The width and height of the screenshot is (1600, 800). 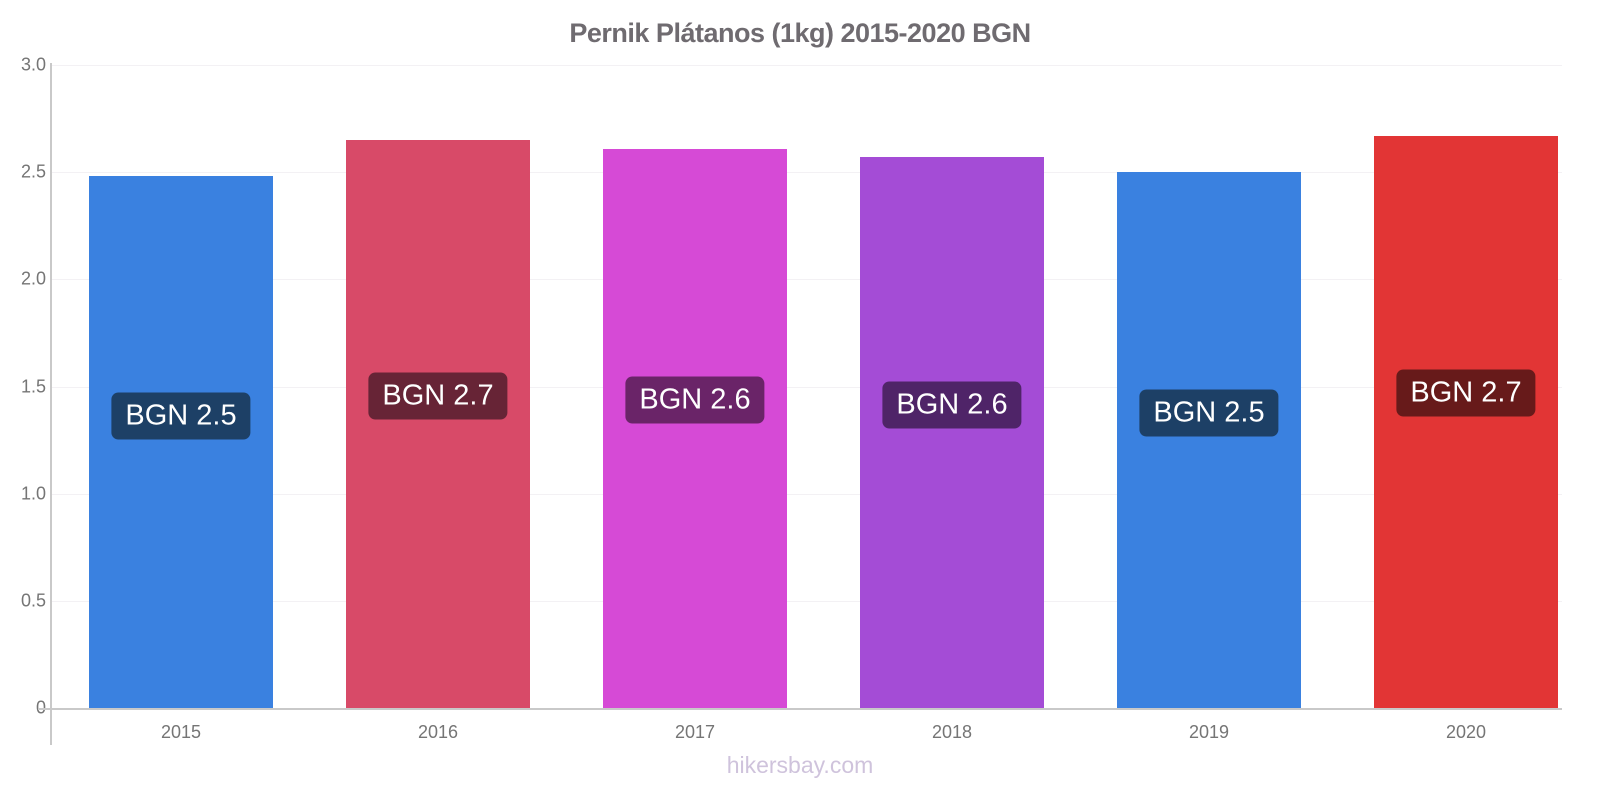 What do you see at coordinates (438, 424) in the screenshot?
I see `bar-2016` at bounding box center [438, 424].